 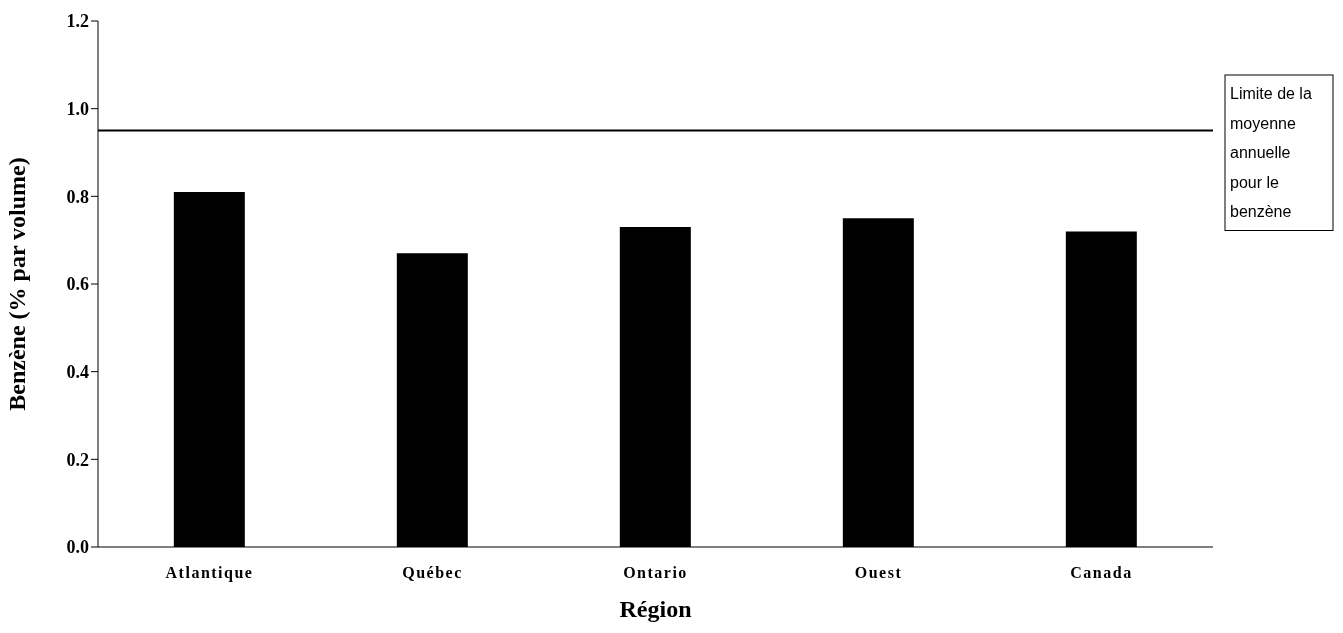 What do you see at coordinates (77, 284) in the screenshot?
I see `y-tick-label: 0.6` at bounding box center [77, 284].